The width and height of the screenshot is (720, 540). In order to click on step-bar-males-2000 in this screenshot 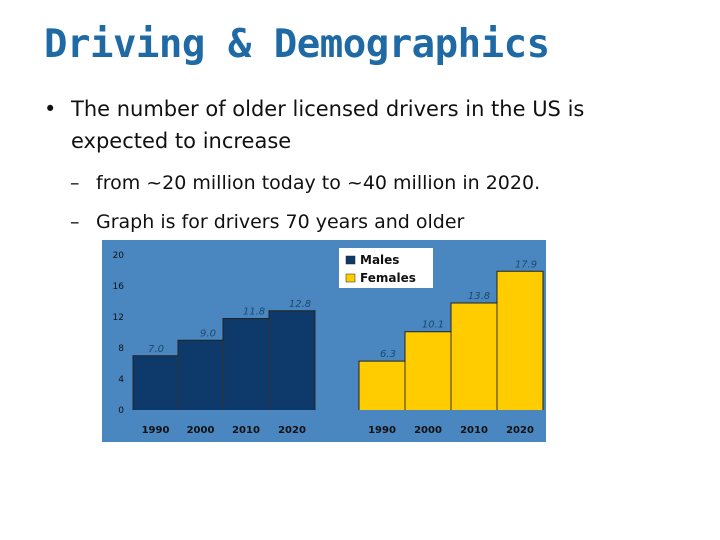, I will do `click(200, 375)`.